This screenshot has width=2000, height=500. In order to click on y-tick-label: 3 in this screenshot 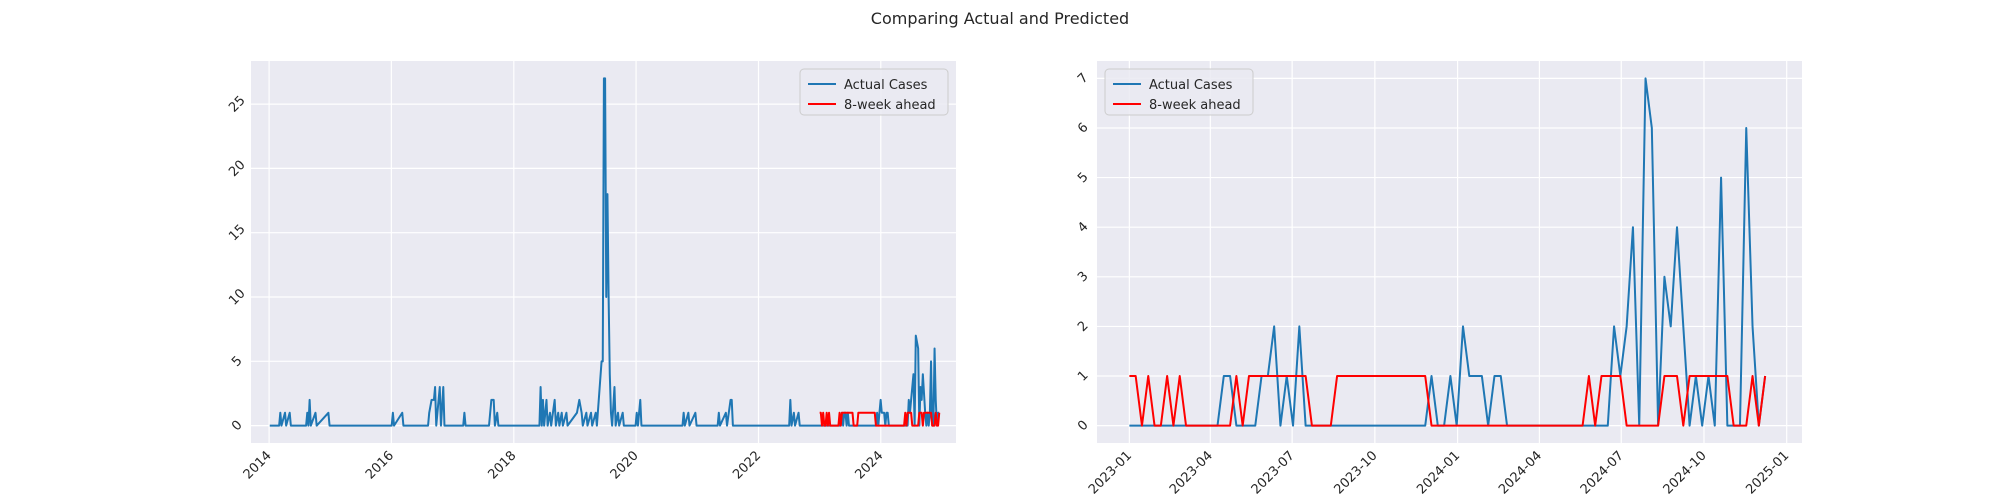, I will do `click(1083, 277)`.